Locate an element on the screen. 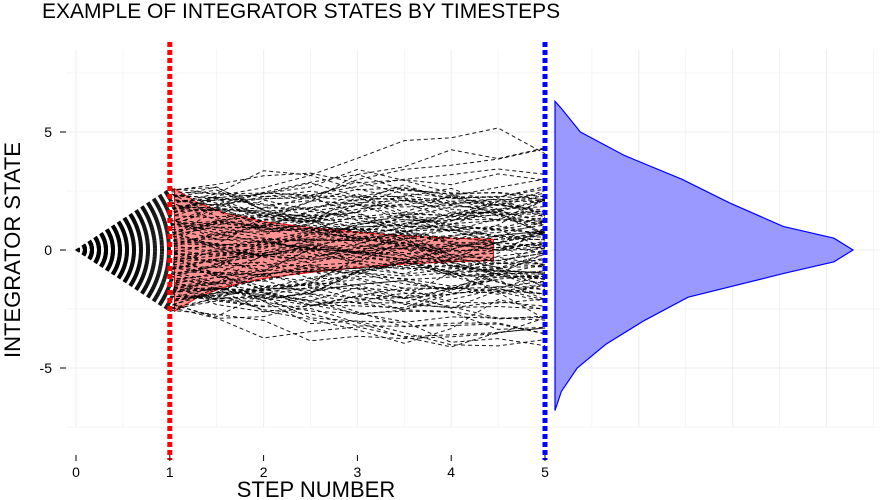  x-tick-label: 0 is located at coordinates (76, 472).